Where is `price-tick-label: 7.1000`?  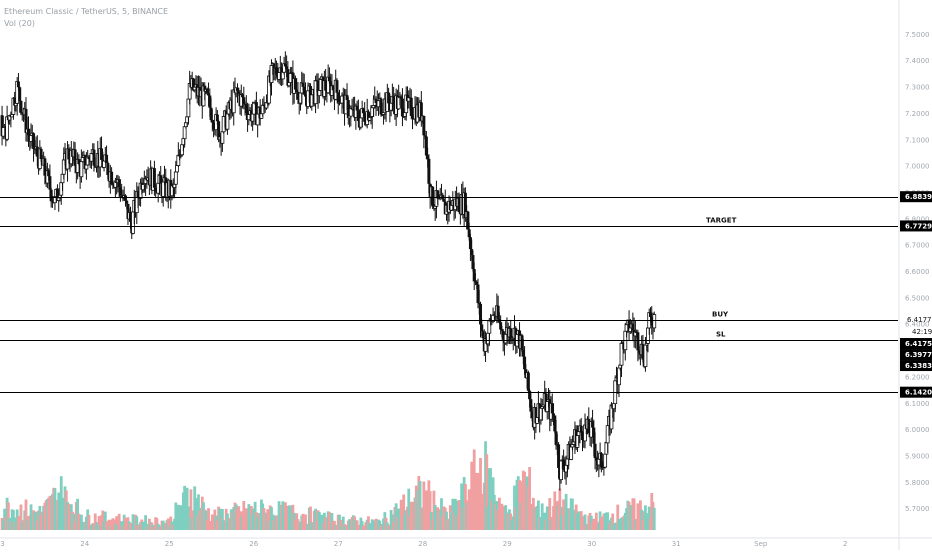
price-tick-label: 7.1000 is located at coordinates (917, 140).